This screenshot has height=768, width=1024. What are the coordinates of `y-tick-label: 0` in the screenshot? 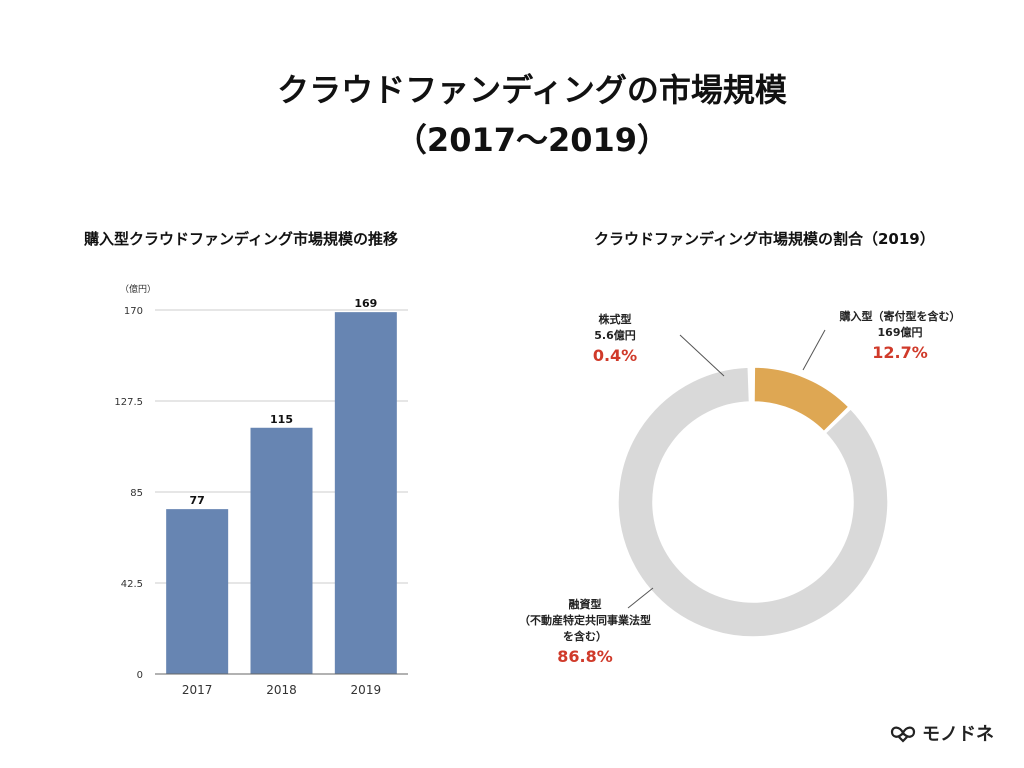 It's located at (140, 675).